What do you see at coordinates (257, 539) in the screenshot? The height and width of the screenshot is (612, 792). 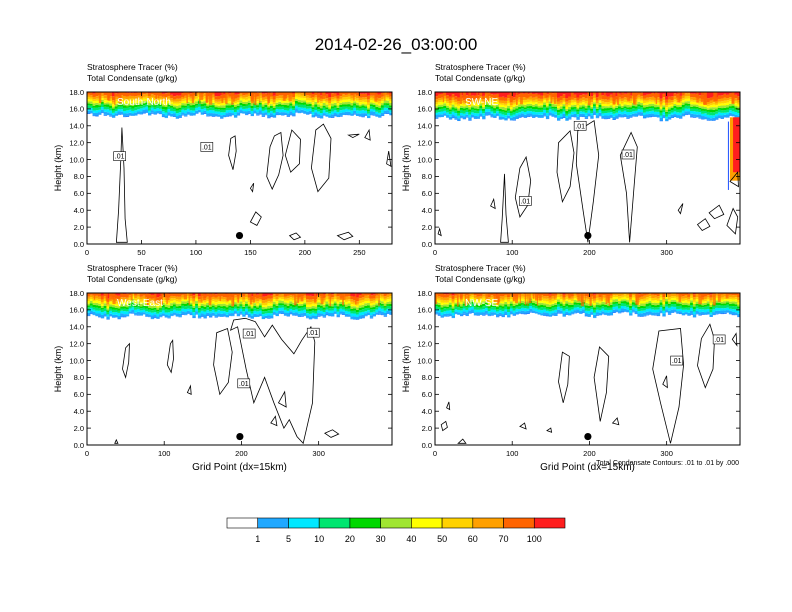 I see `colorbar-label: 1` at bounding box center [257, 539].